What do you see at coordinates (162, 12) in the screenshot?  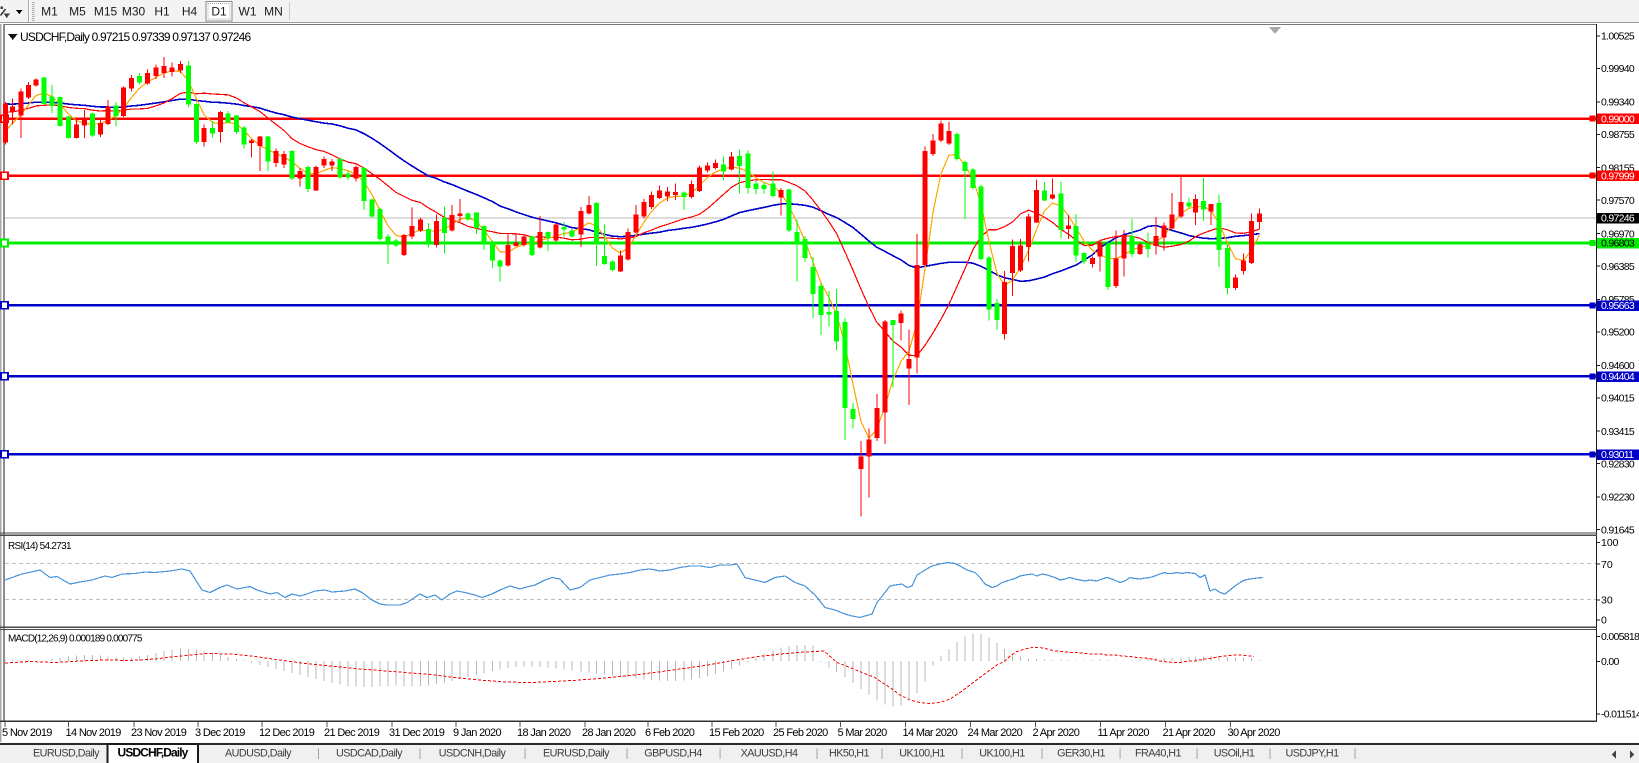 I see `svg-text: H1` at bounding box center [162, 12].